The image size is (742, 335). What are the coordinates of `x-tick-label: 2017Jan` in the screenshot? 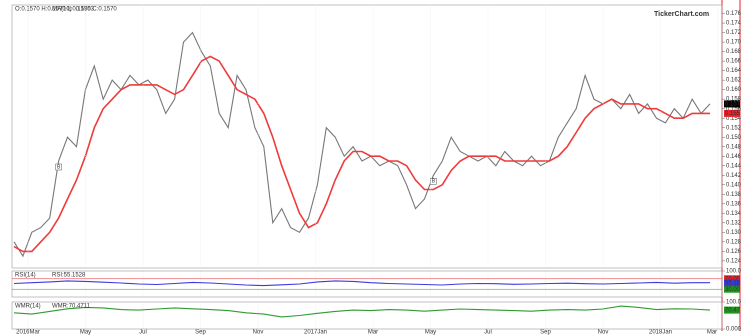 It's located at (315, 332).